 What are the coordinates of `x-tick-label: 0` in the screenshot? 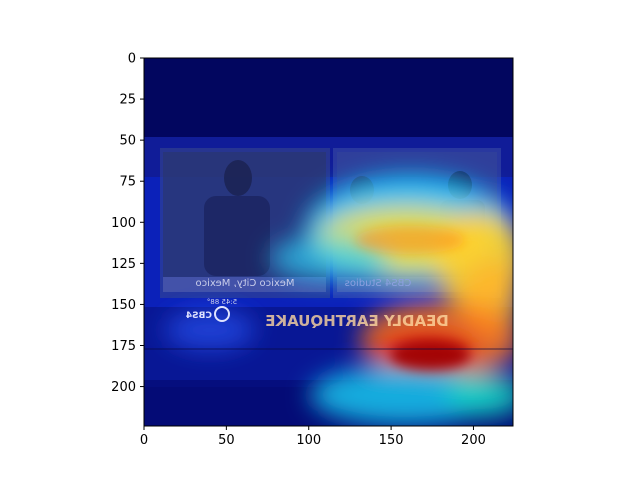 It's located at (144, 440).